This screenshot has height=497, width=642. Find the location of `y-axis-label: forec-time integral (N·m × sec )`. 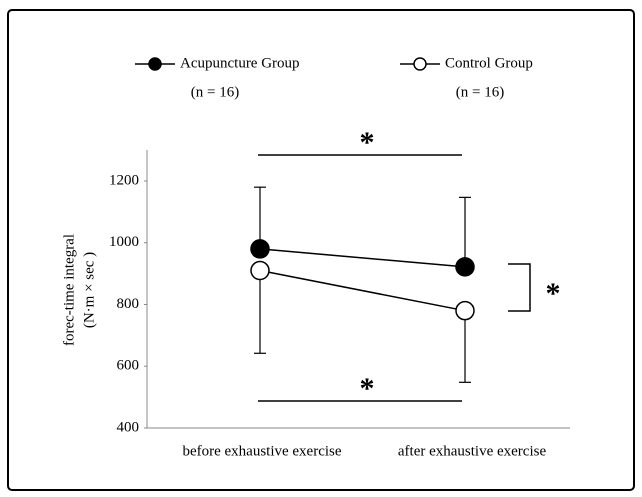

y-axis-label: forec-time integral (N·m × sec ) is located at coordinates (79, 290).